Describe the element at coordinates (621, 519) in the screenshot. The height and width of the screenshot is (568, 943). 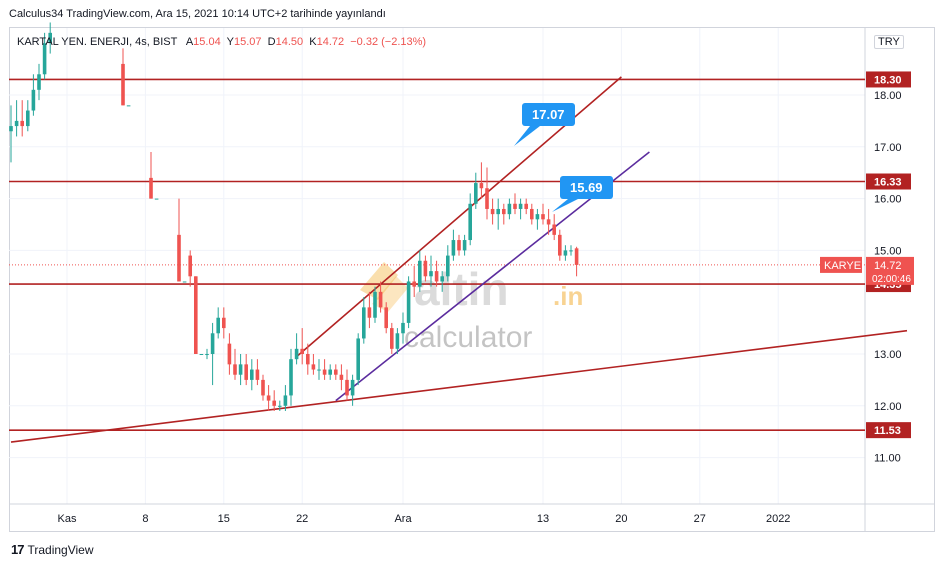
I see `time-tick-label: 20` at that location.